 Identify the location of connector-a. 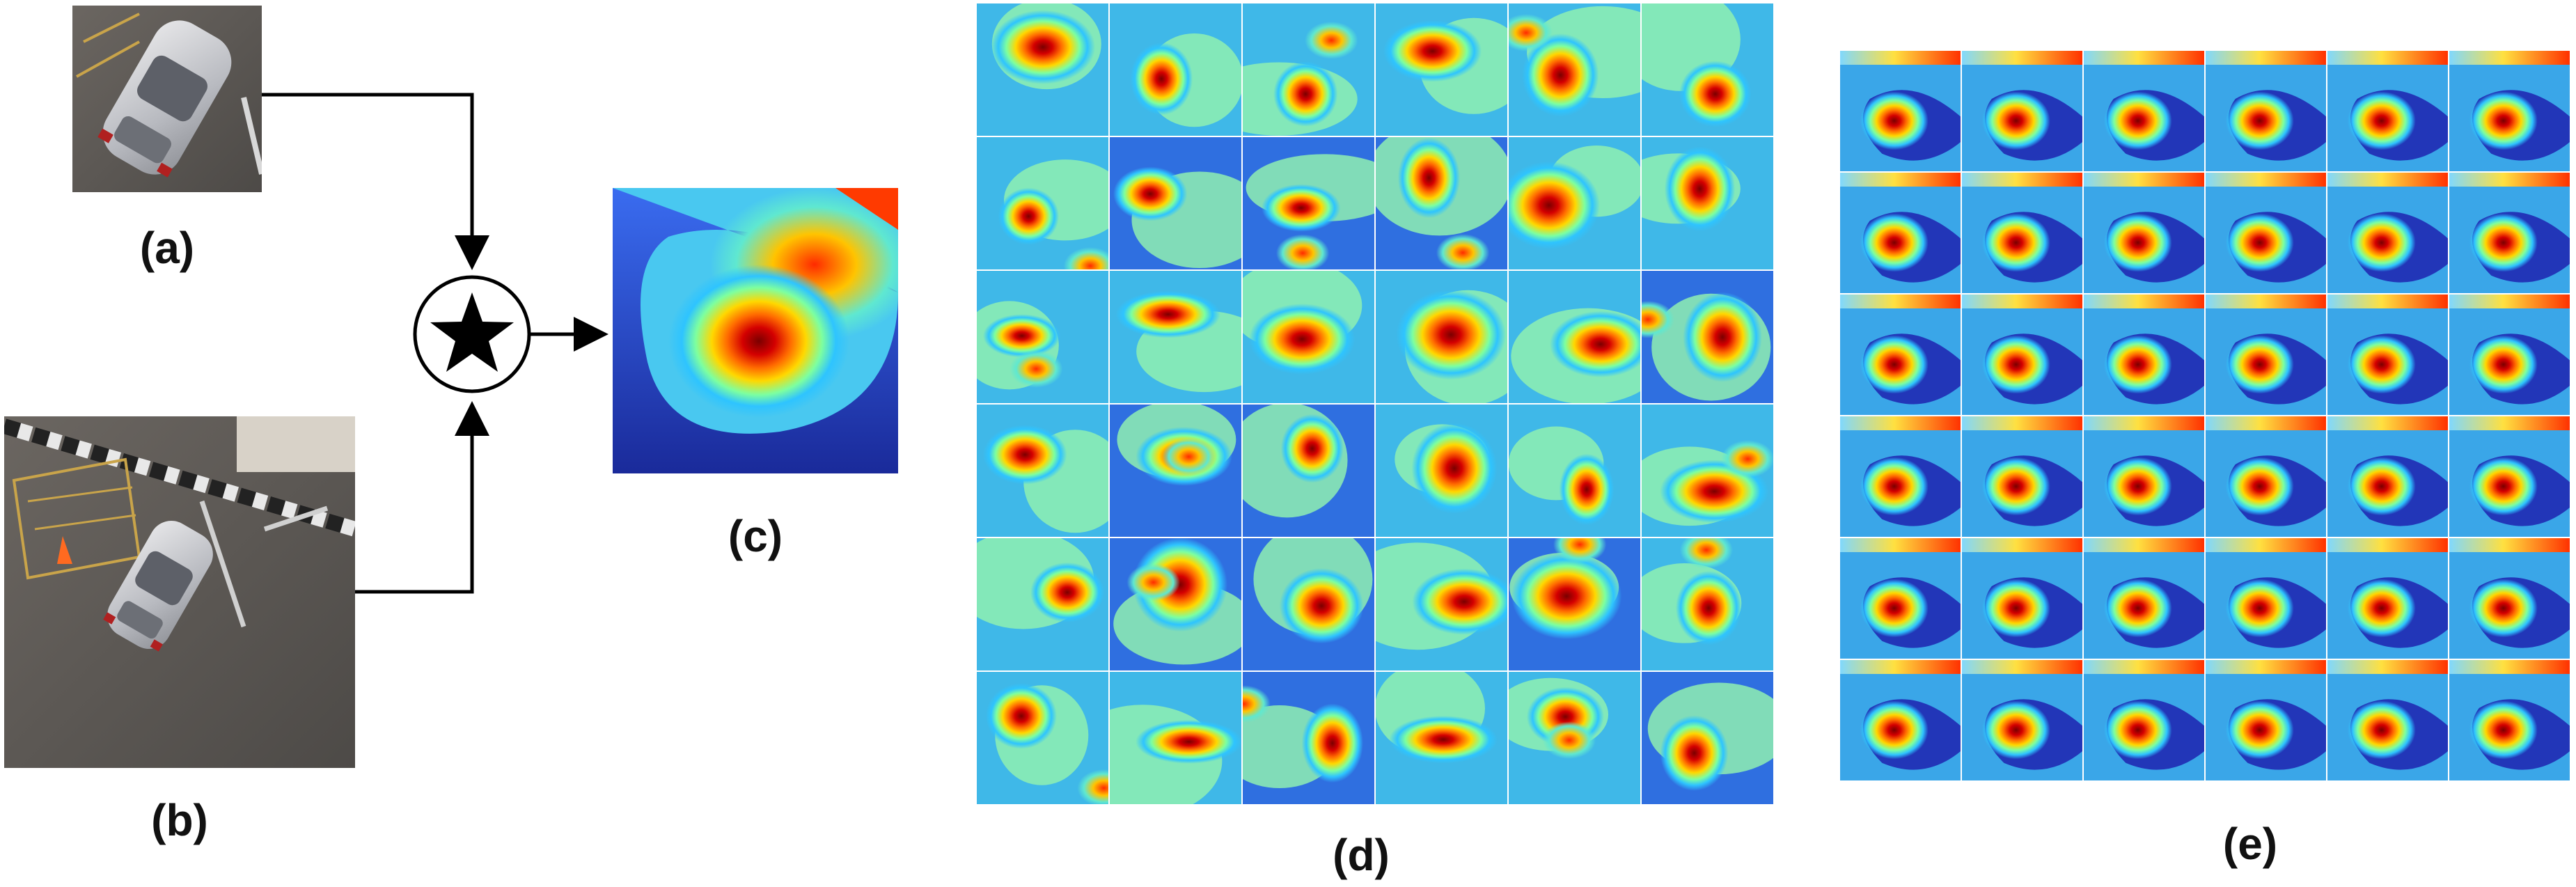
(375, 181).